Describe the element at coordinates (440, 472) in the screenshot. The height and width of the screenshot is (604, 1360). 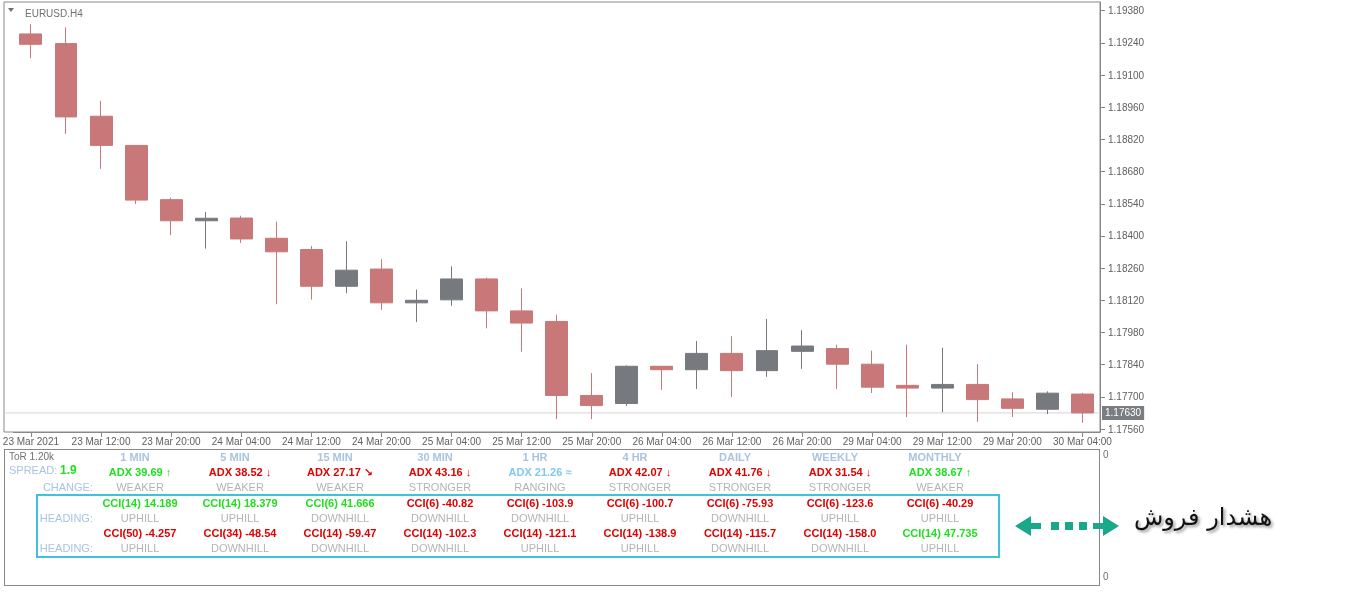
I see `text: ADX 43.16 ↓` at that location.